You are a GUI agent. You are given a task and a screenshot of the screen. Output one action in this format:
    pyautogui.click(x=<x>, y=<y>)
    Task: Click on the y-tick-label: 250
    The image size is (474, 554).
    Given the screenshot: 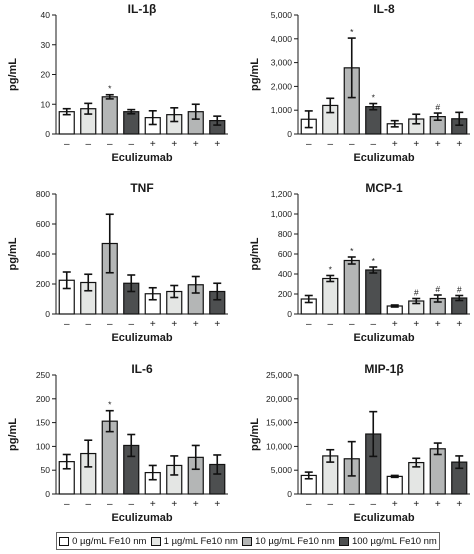 What is the action you would take?
    pyautogui.click(x=43, y=375)
    